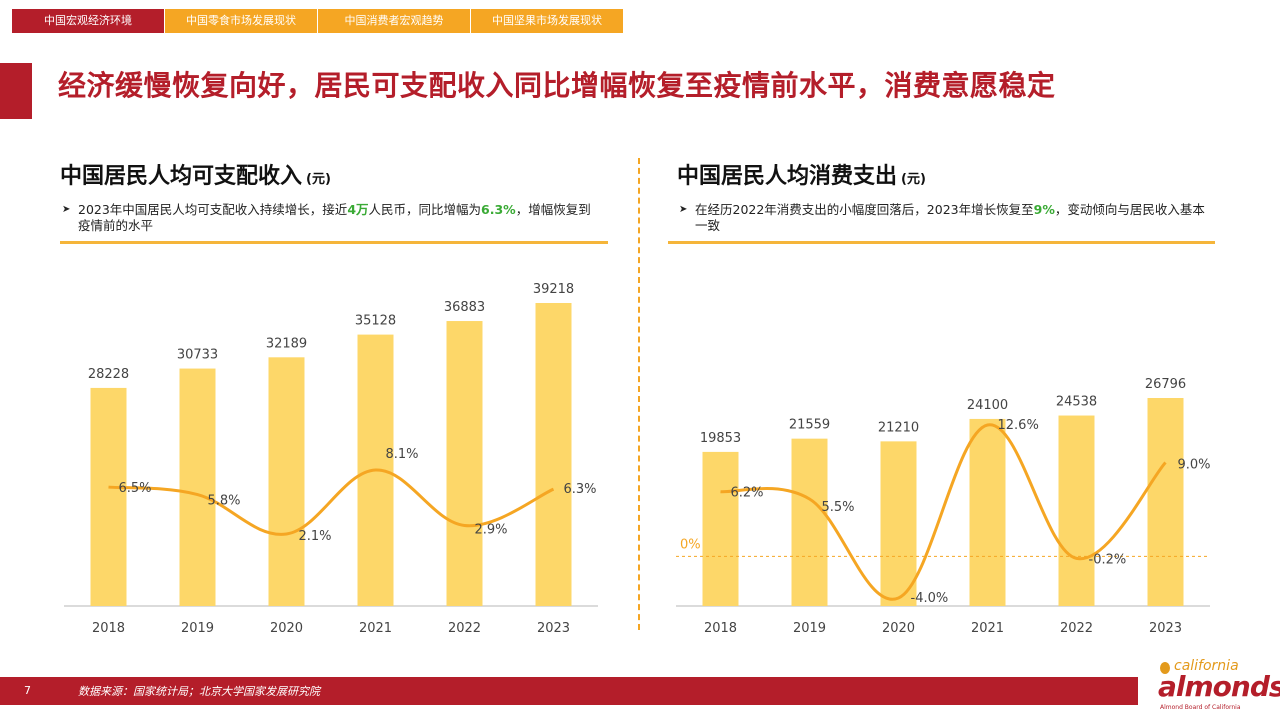 The image size is (1280, 720). Describe the element at coordinates (464, 307) in the screenshot. I see `income-bar-value-label: 36883` at that location.